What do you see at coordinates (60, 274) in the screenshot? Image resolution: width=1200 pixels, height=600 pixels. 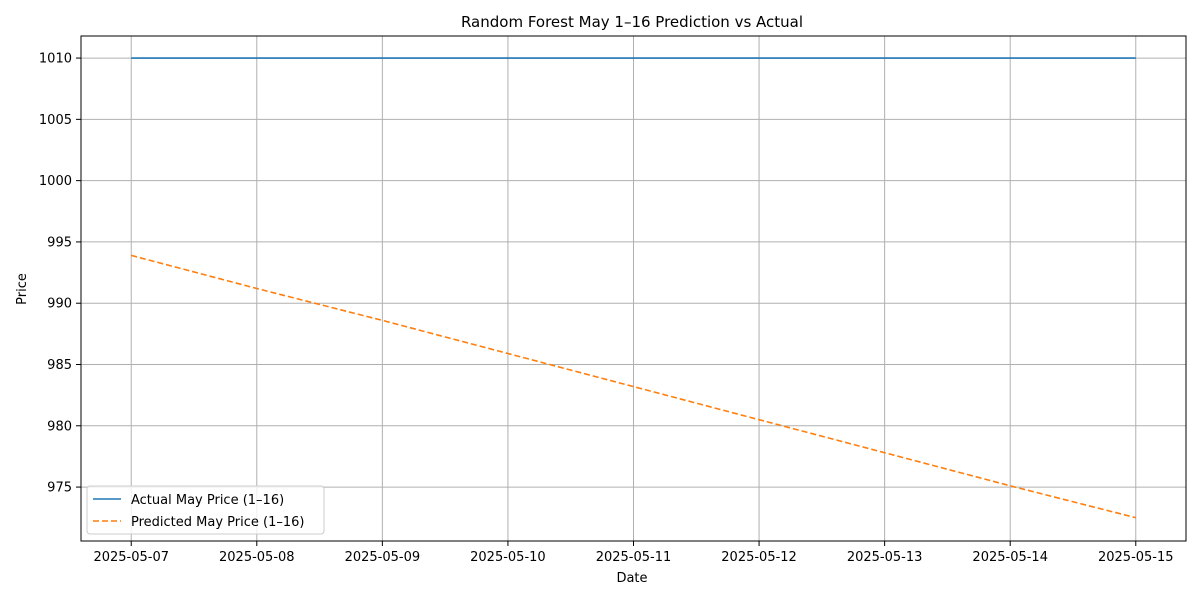 I see `y-axis-ticks: 975 980 985 990 995 1000 1005 1010` at bounding box center [60, 274].